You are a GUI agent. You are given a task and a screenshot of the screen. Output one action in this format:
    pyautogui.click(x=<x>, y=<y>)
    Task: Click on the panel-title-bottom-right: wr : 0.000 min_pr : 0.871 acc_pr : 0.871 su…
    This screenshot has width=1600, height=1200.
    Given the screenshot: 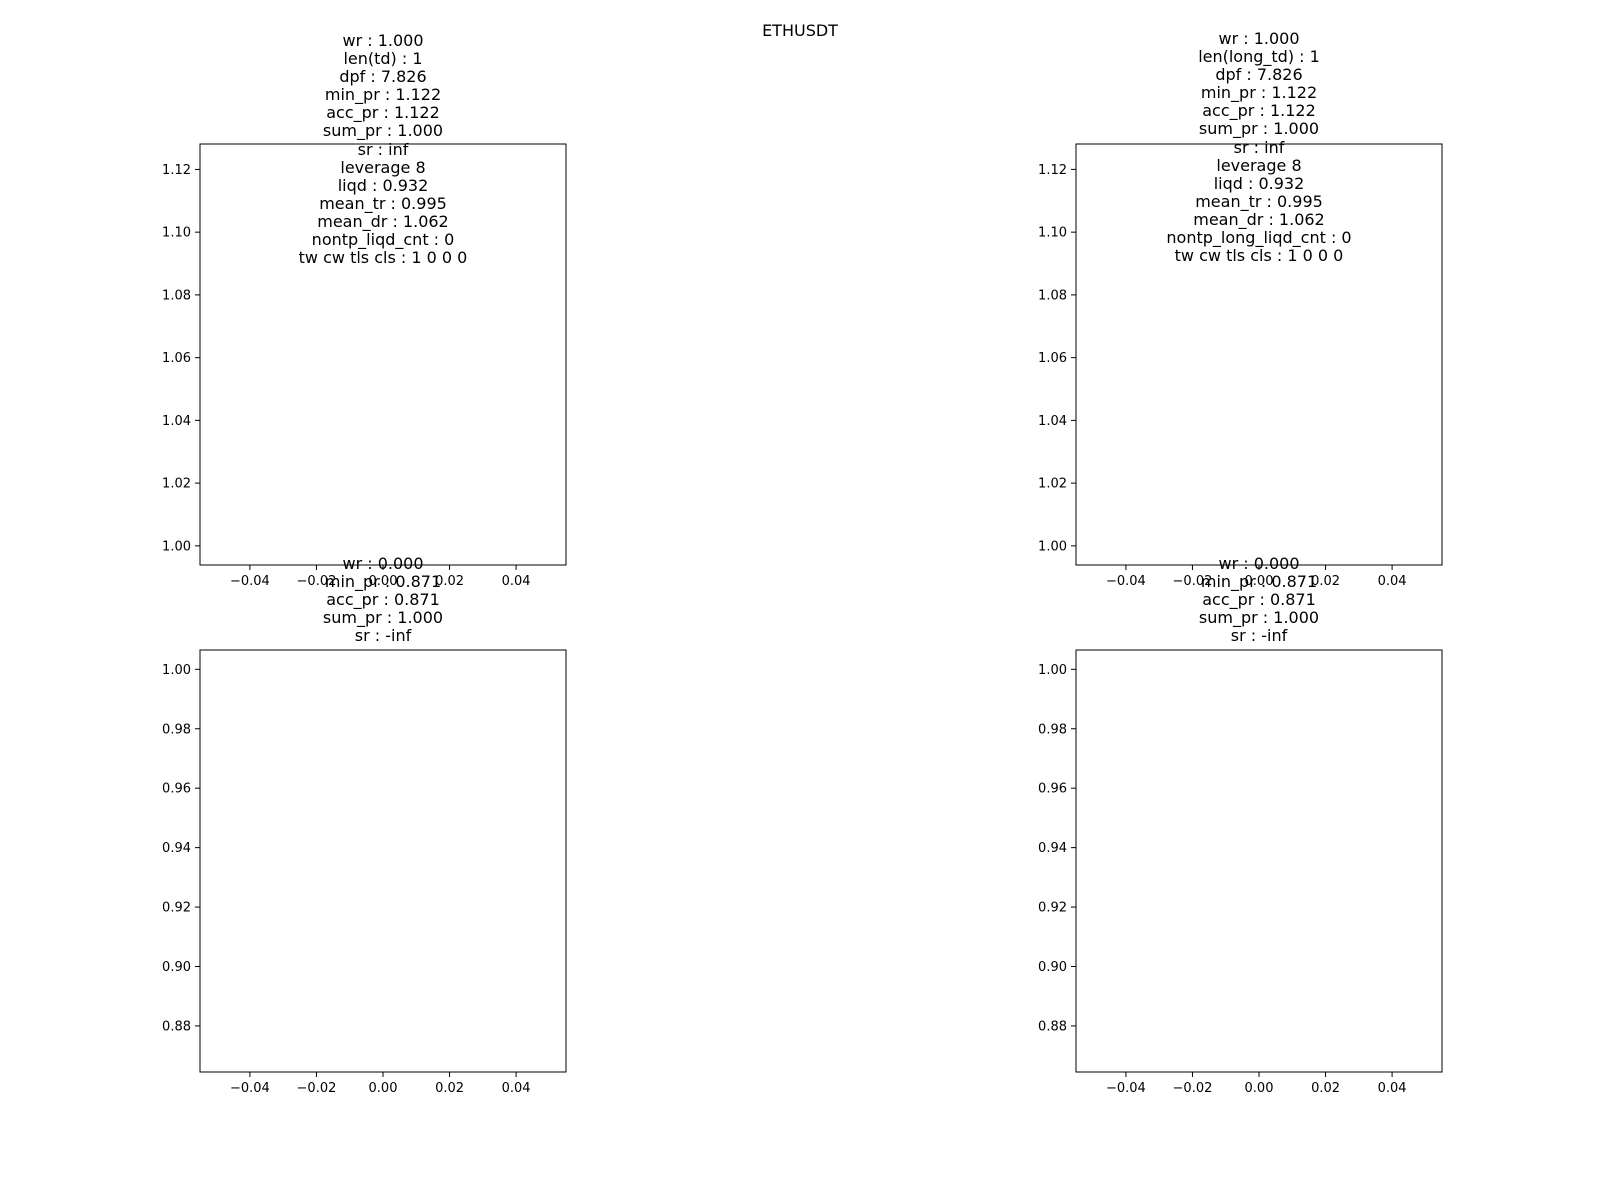 What is the action you would take?
    pyautogui.click(x=1259, y=600)
    